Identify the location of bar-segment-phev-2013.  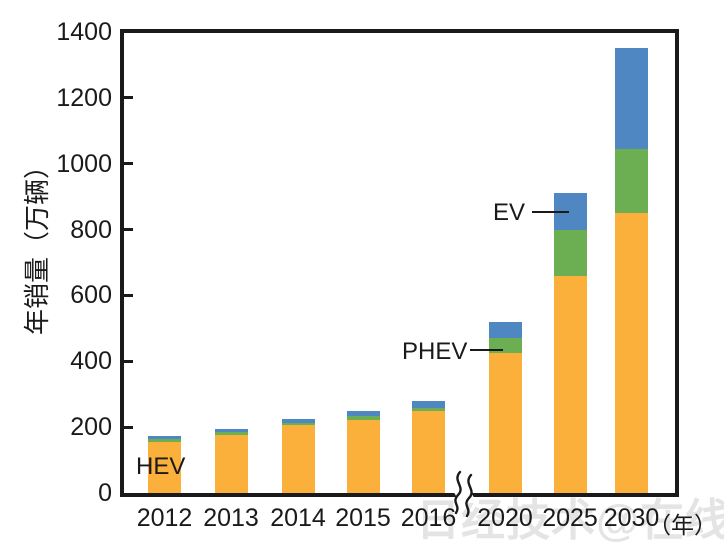
(231, 434).